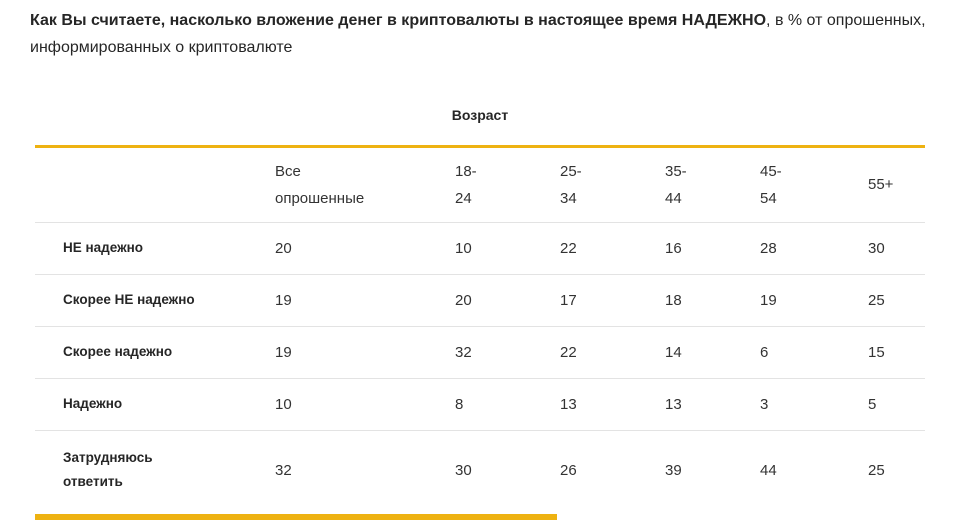  What do you see at coordinates (480, 146) in the screenshot?
I see `top-accent-line` at bounding box center [480, 146].